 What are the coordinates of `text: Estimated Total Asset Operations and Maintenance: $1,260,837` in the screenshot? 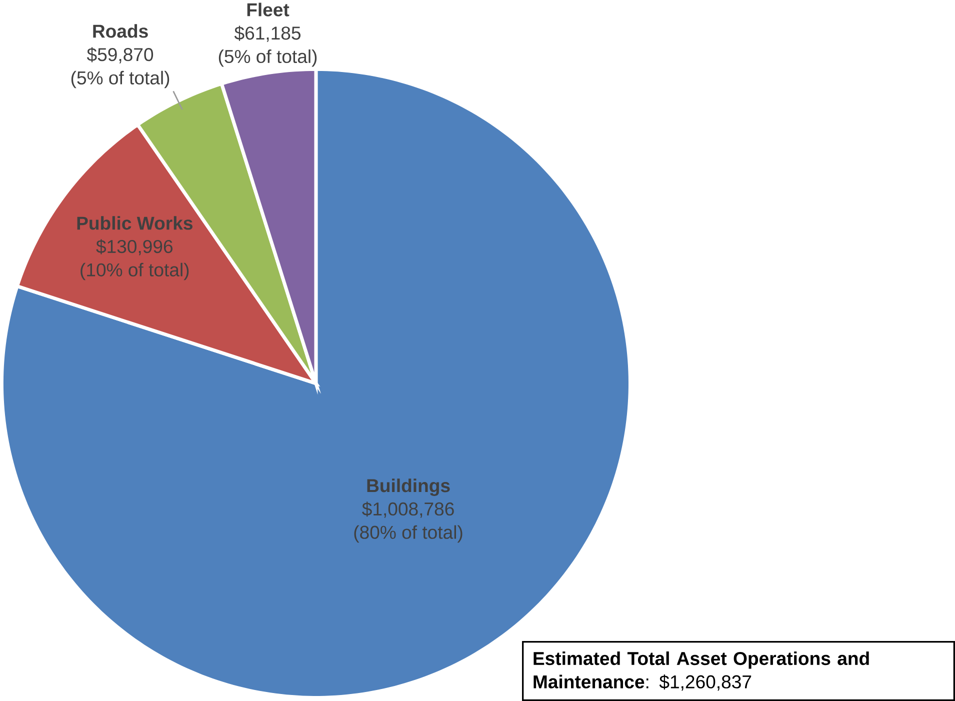 It's located at (701, 671).